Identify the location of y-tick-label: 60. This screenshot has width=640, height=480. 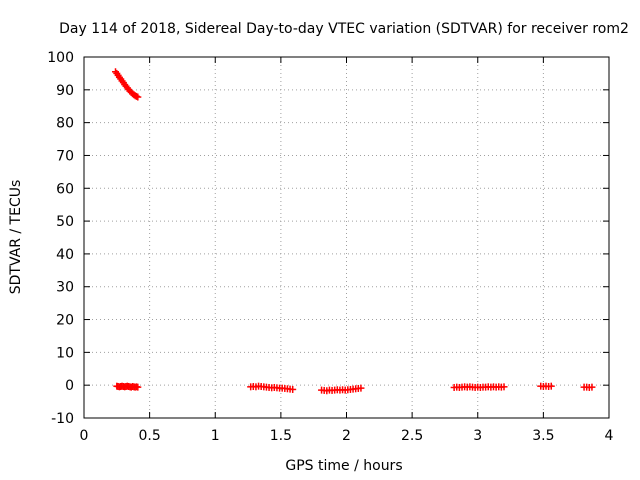
(65, 189).